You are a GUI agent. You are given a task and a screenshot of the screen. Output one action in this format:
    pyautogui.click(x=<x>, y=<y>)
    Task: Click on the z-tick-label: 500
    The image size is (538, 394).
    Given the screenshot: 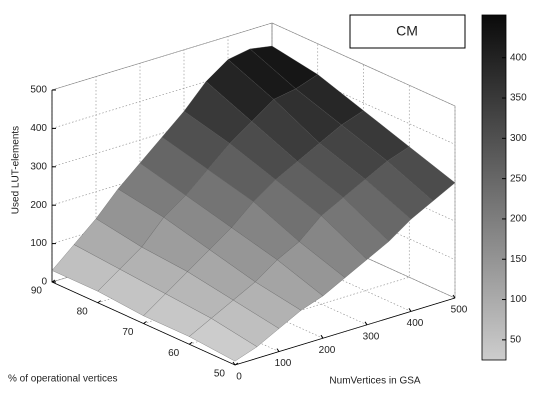 What is the action you would take?
    pyautogui.click(x=38, y=90)
    